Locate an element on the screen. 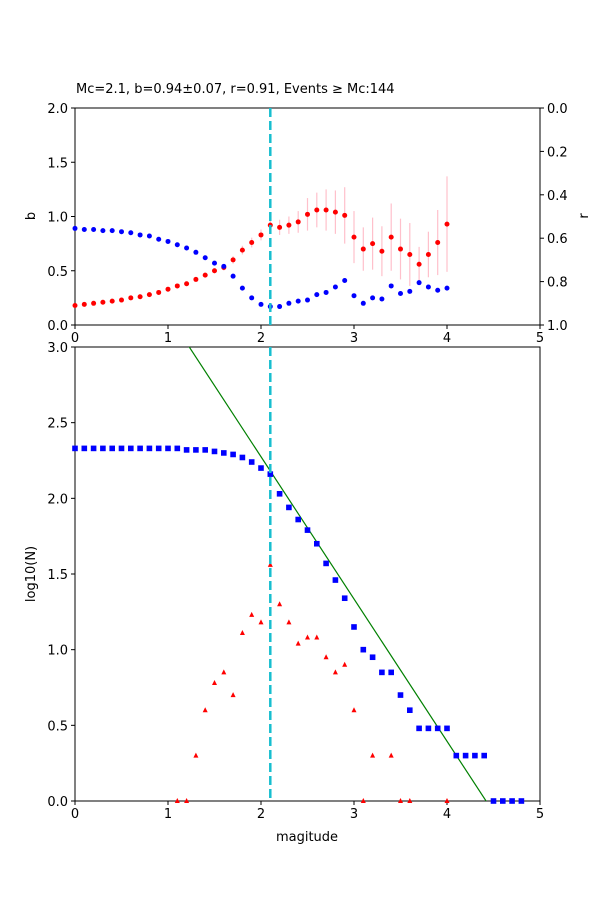 The height and width of the screenshot is (900, 600). bottom-xtick-label: 0 is located at coordinates (75, 814).